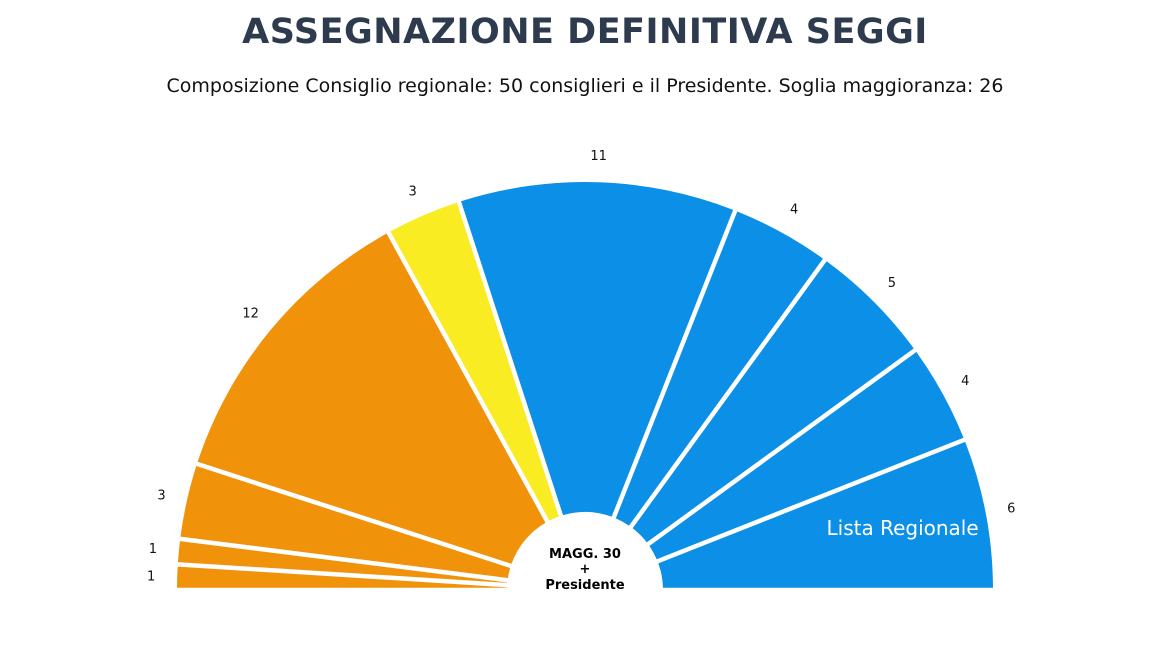 The width and height of the screenshot is (1170, 658). Describe the element at coordinates (892, 283) in the screenshot. I see `seat-value-label-8: 5` at that location.